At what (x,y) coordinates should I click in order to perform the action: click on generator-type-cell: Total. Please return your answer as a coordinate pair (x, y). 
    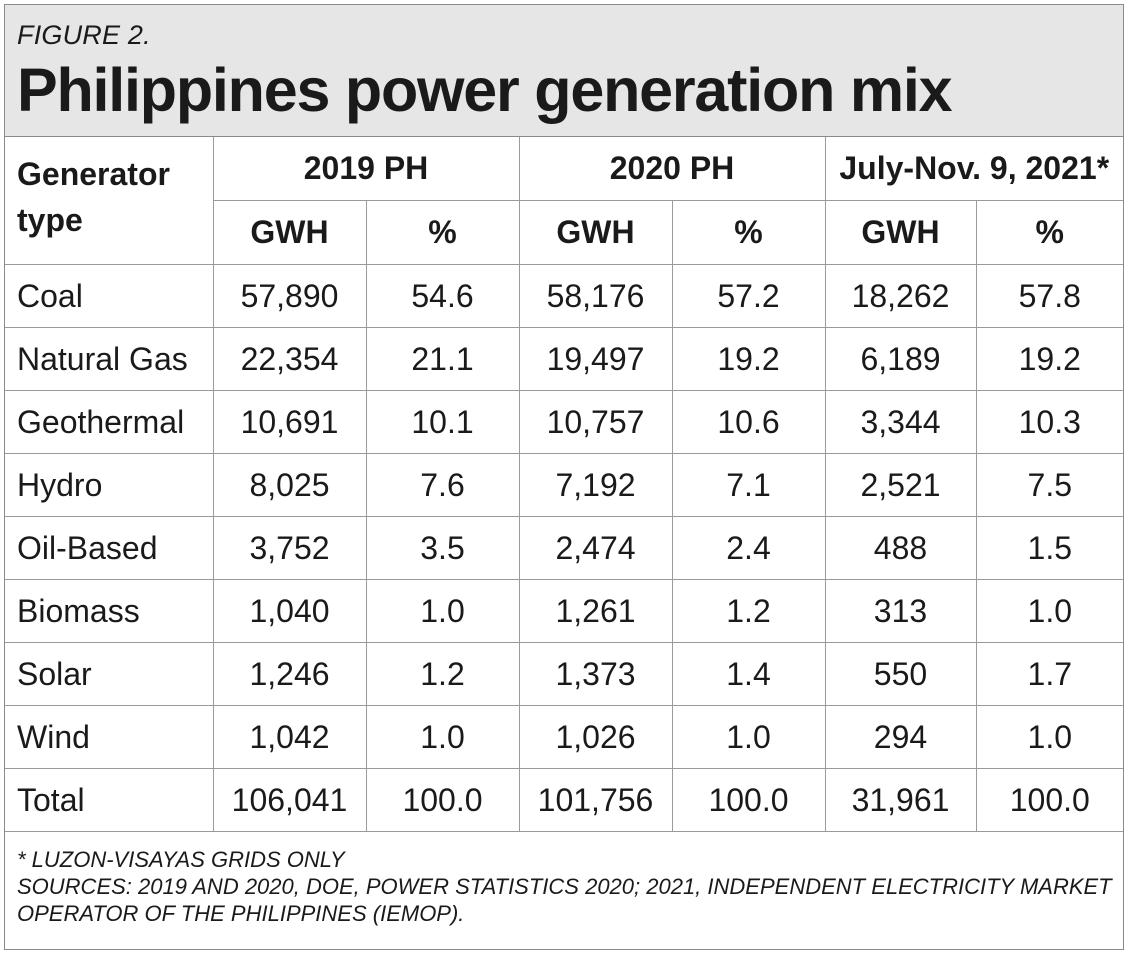
    Looking at the image, I should click on (109, 800).